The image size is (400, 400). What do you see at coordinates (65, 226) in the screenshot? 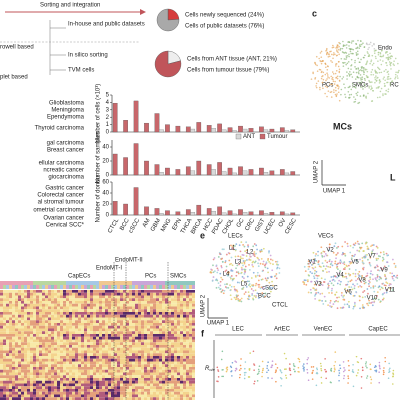
I see `cancer-type: Cervical SCC*` at bounding box center [65, 226].